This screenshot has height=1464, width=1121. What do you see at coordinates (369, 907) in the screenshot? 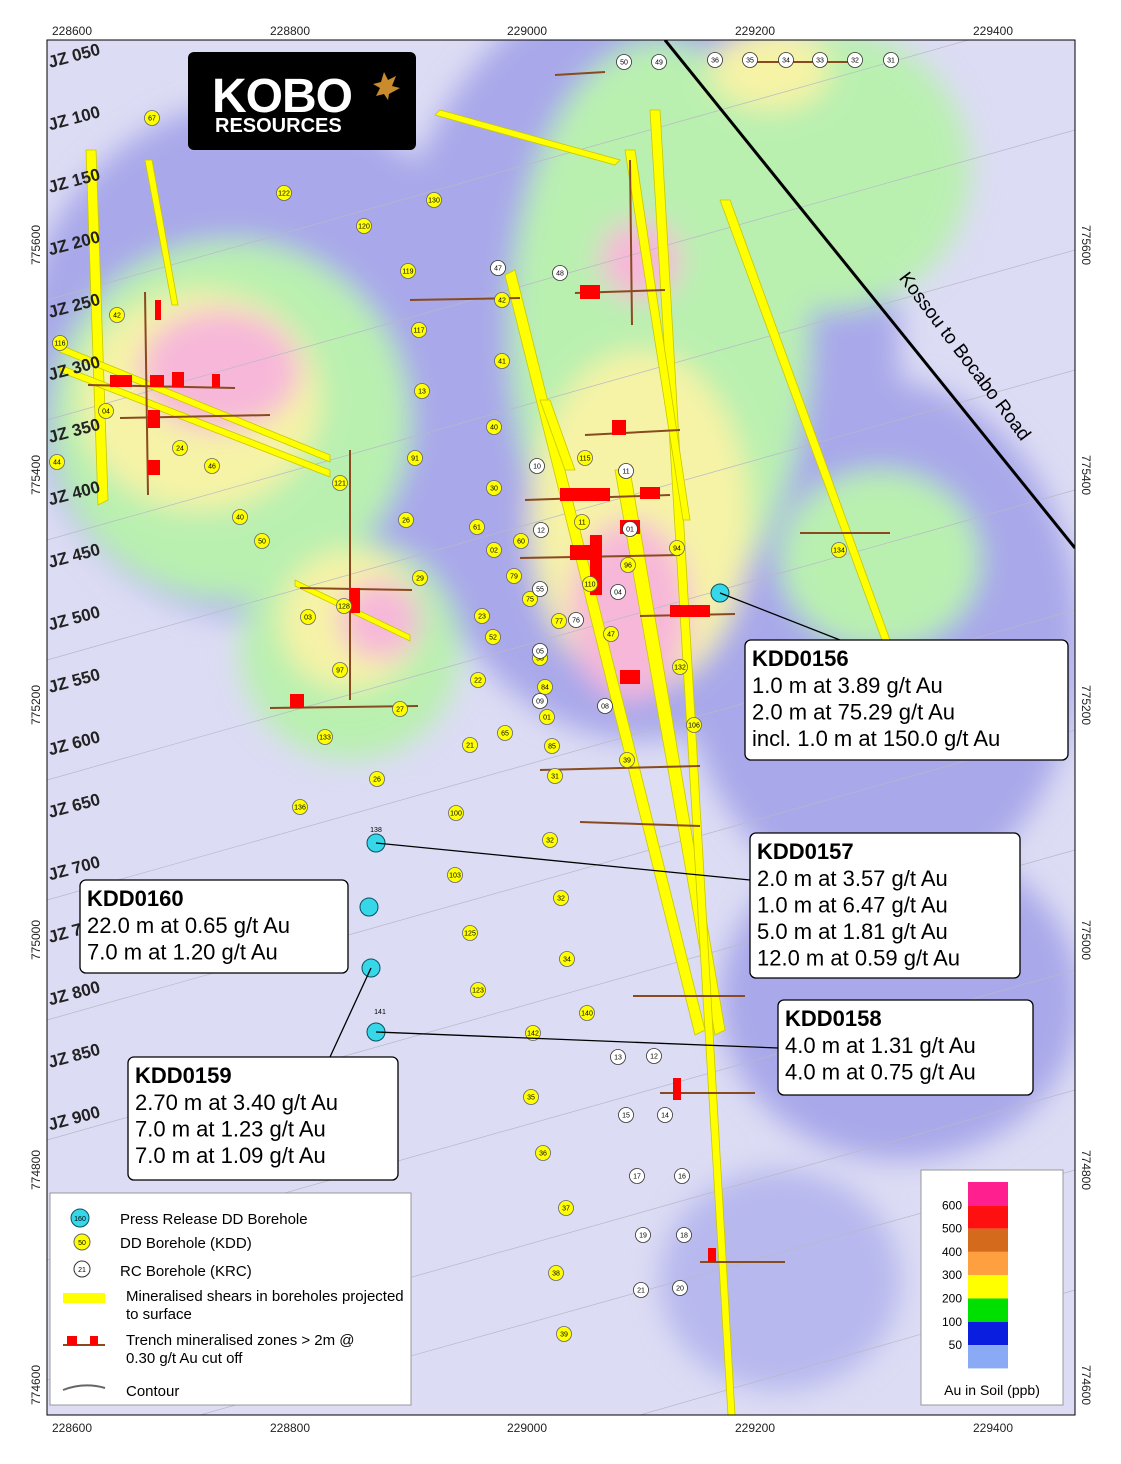
I see `press-borehole` at bounding box center [369, 907].